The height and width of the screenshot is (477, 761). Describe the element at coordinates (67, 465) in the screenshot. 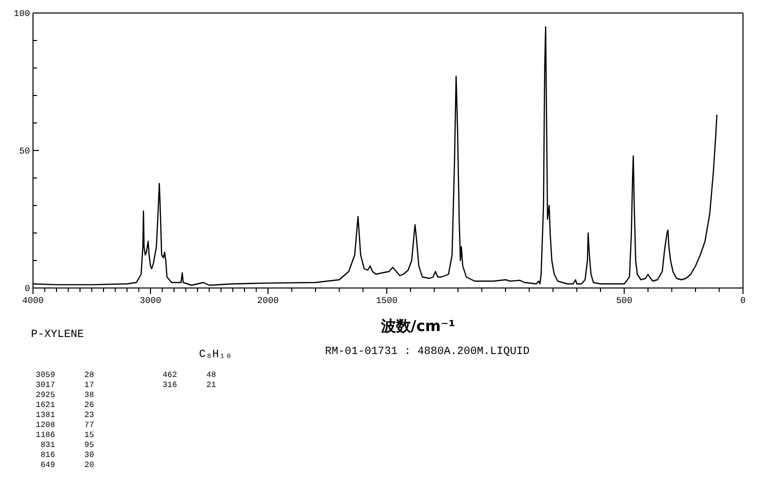

I see `text: 649 20` at that location.